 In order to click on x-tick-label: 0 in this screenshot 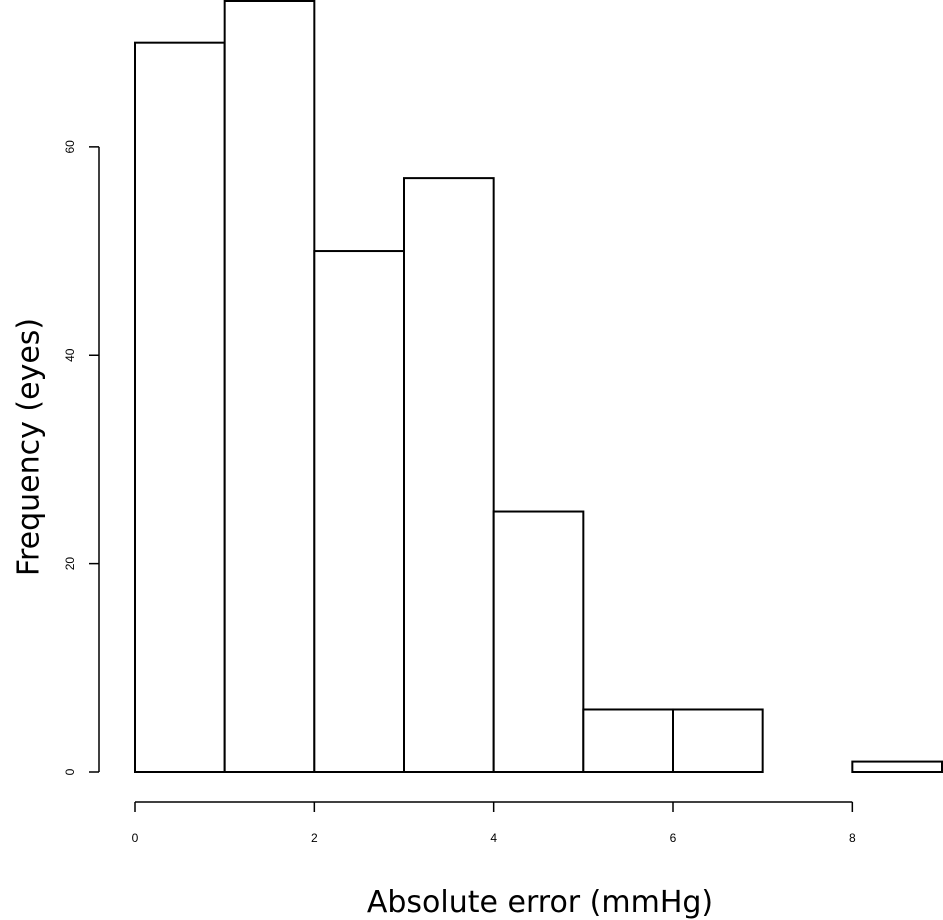, I will do `click(135, 838)`.